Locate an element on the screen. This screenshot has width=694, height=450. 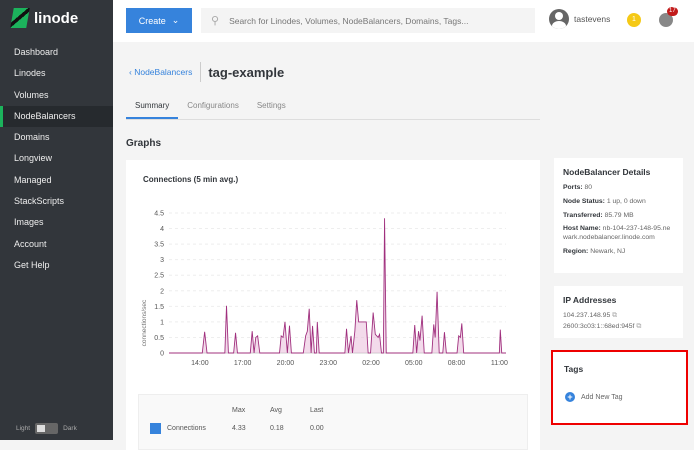
region-row: Region: Newark, NJ is located at coordinates (594, 252).